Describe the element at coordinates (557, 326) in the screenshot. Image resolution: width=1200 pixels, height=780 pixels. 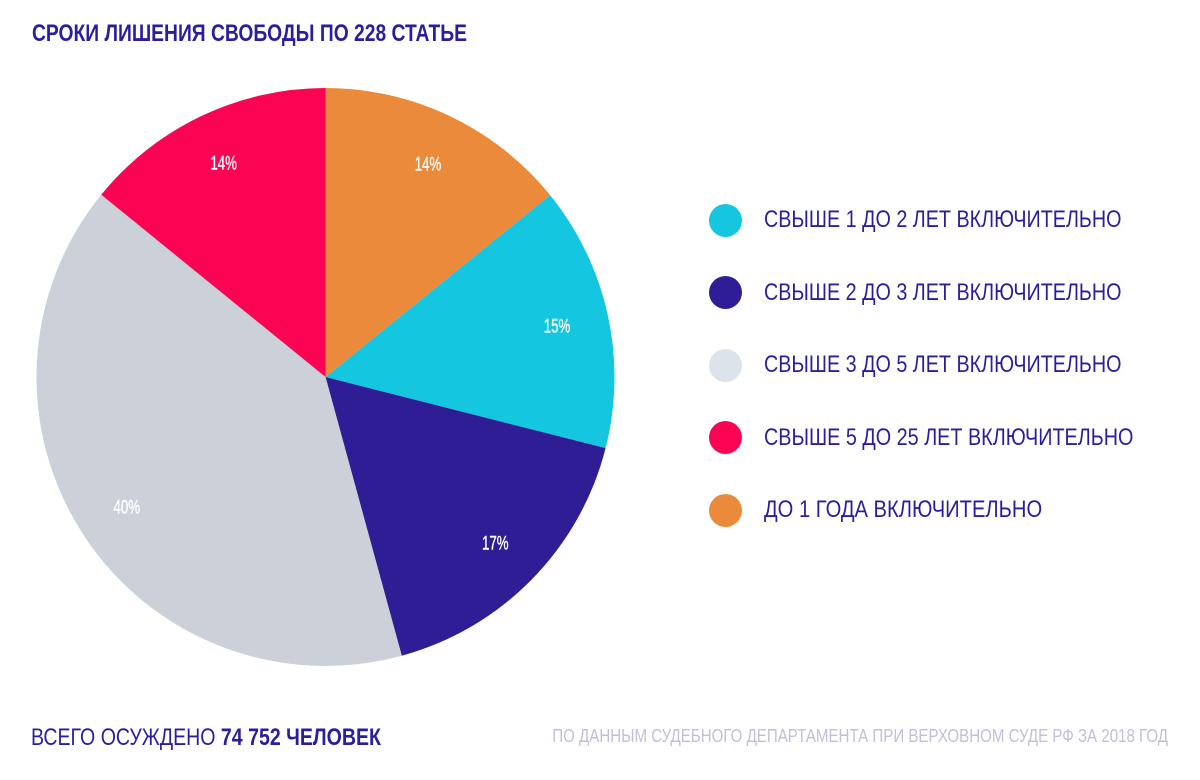
I see `svg-text: 15%` at that location.